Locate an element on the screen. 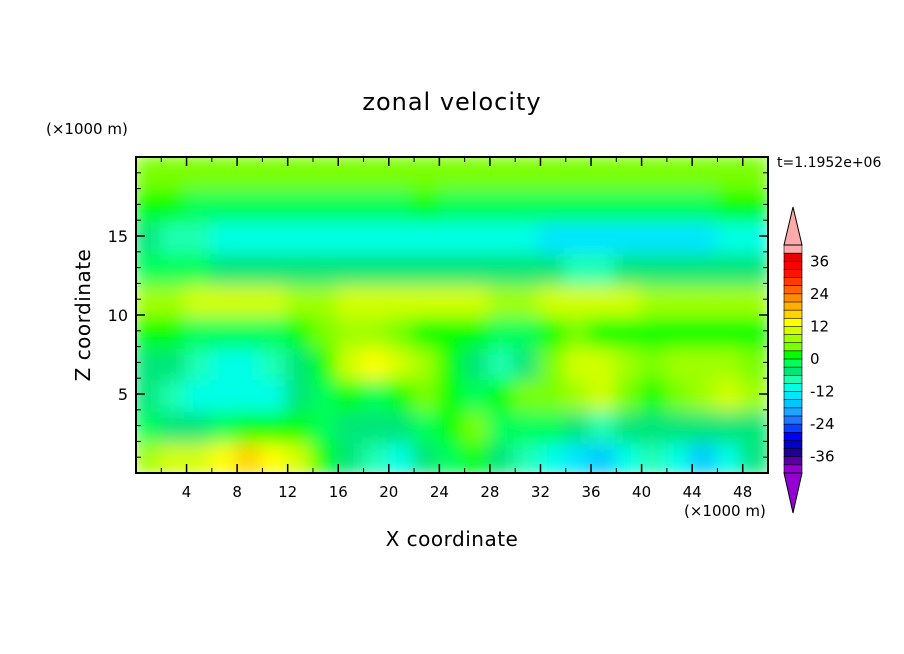 The width and height of the screenshot is (904, 654). x-tick-label: 40 is located at coordinates (641, 492).